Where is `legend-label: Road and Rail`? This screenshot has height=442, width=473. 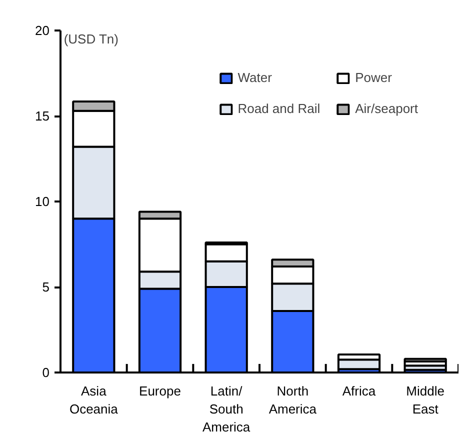 legend-label: Road and Rail is located at coordinates (279, 108).